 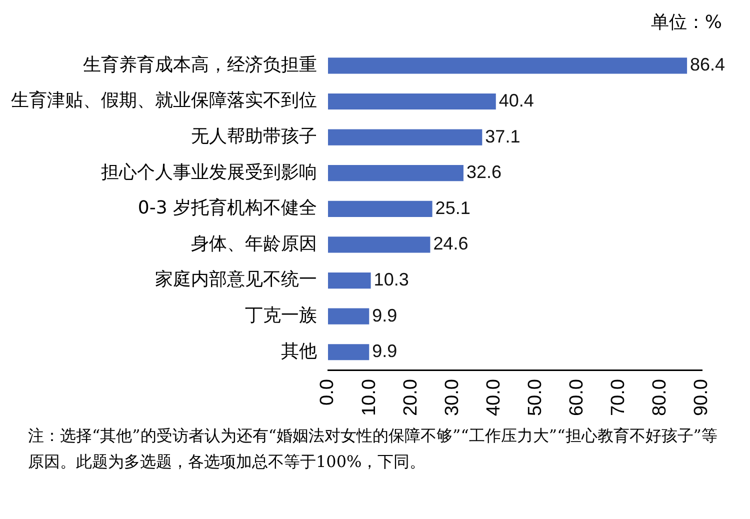 What do you see at coordinates (516, 100) in the screenshot?
I see `data-label: 40.4` at bounding box center [516, 100].